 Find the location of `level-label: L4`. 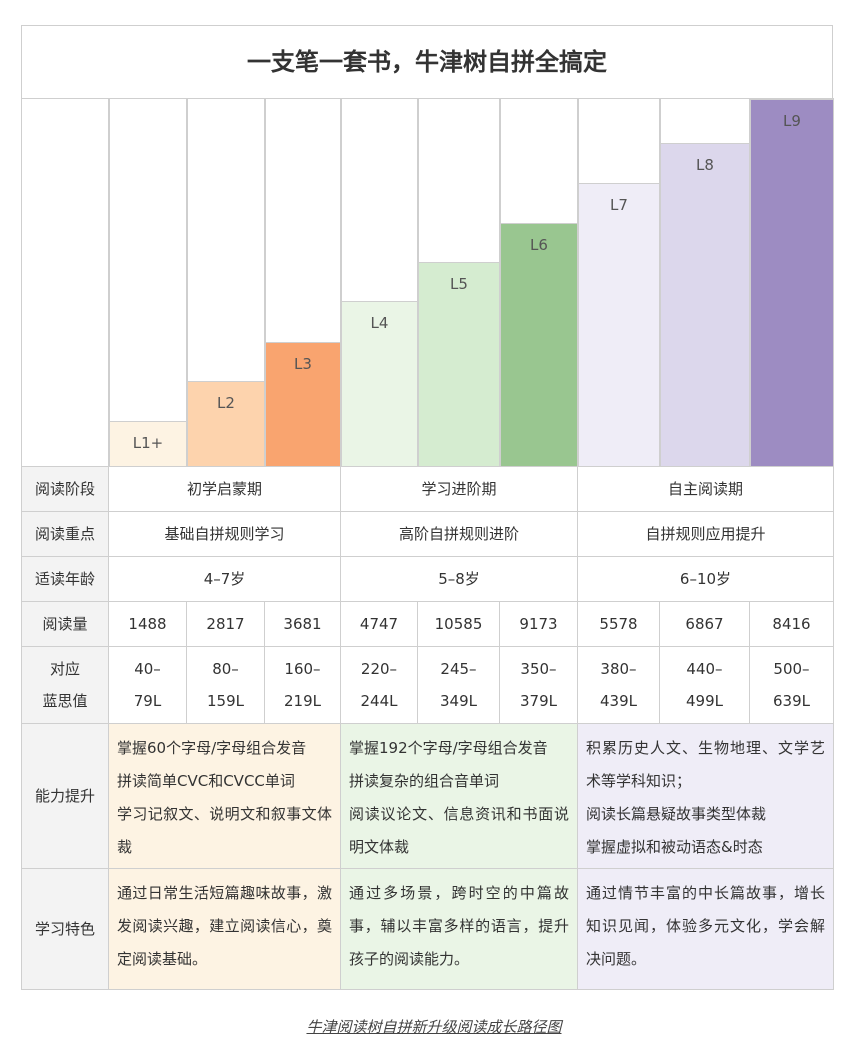

level-label: L4 is located at coordinates (379, 323).